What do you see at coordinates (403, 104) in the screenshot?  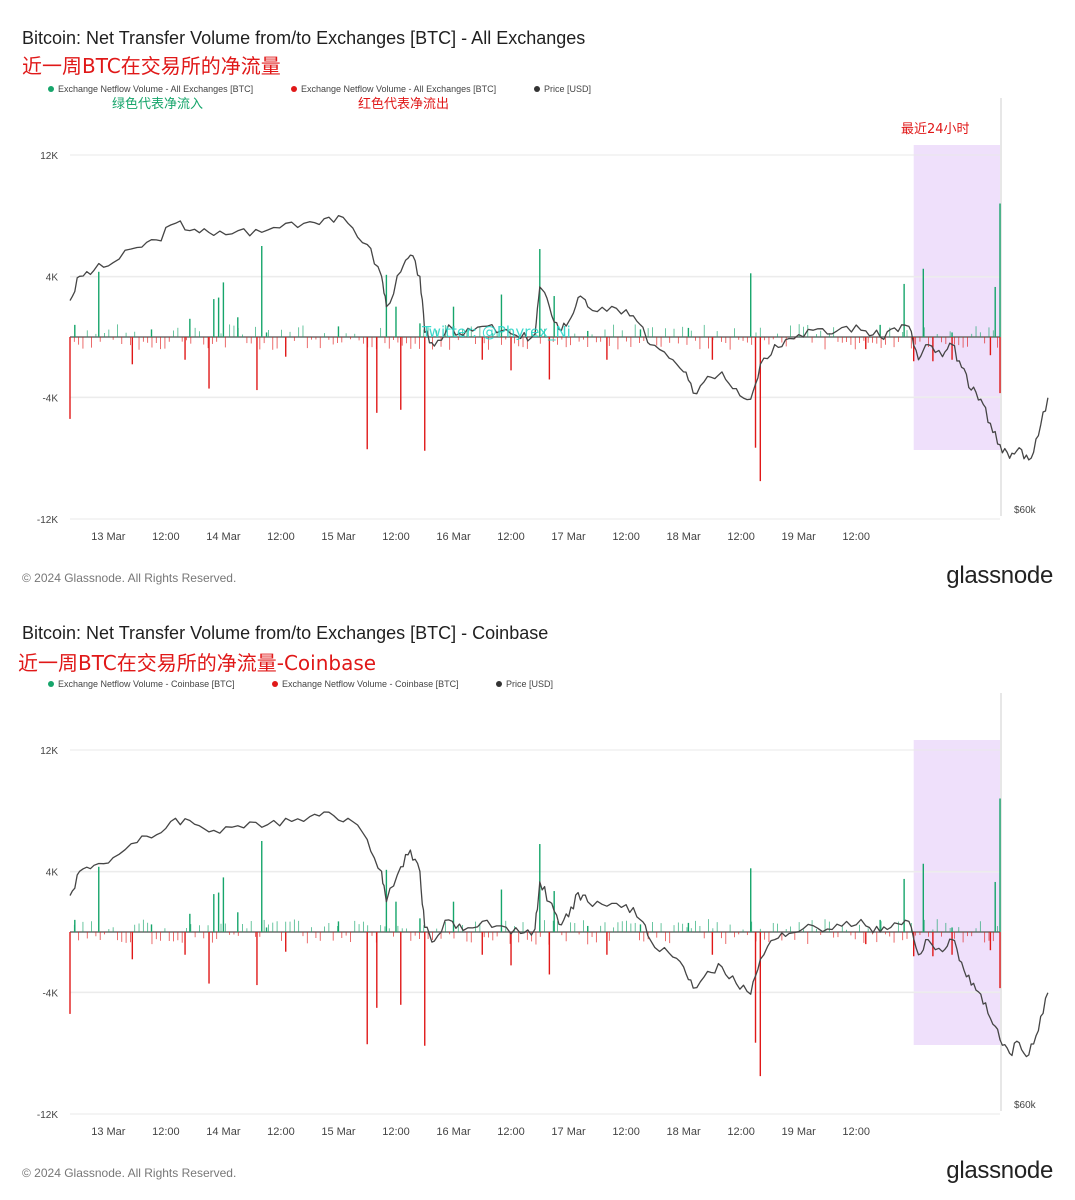 I see `annotation-outflow: 红色代表净流出` at bounding box center [403, 104].